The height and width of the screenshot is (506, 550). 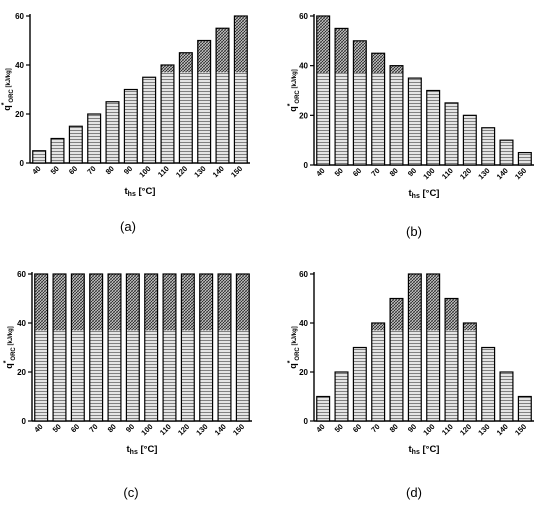 What do you see at coordinates (303, 66) in the screenshot?
I see `y-tick-label: 40` at bounding box center [303, 66].